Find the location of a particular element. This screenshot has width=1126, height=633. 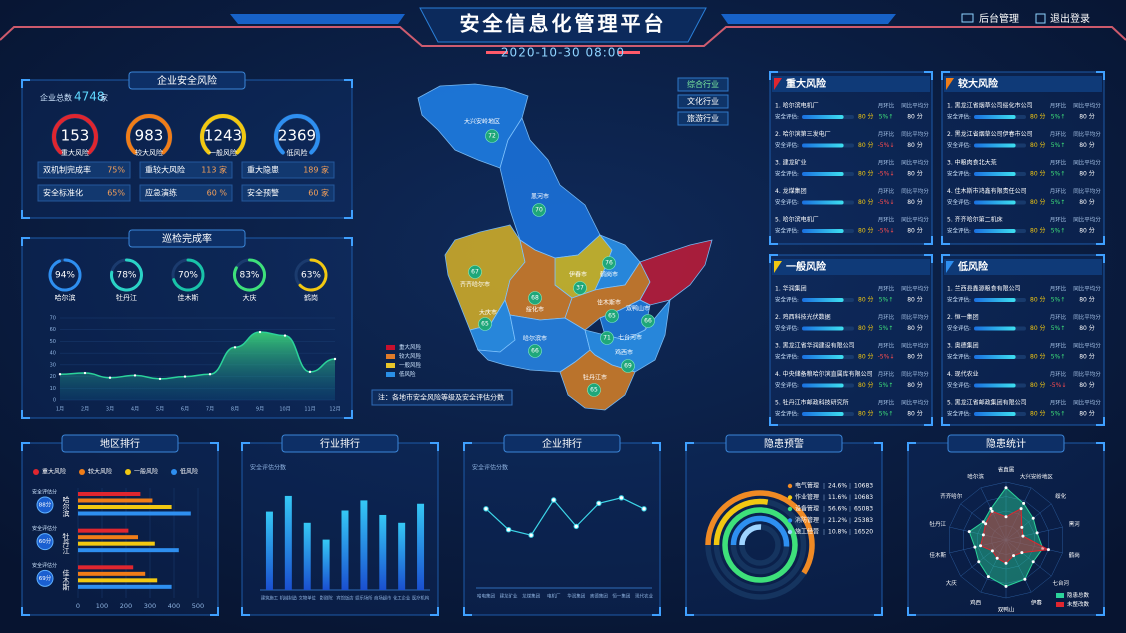

ring-value: 70% is located at coordinates (188, 276).